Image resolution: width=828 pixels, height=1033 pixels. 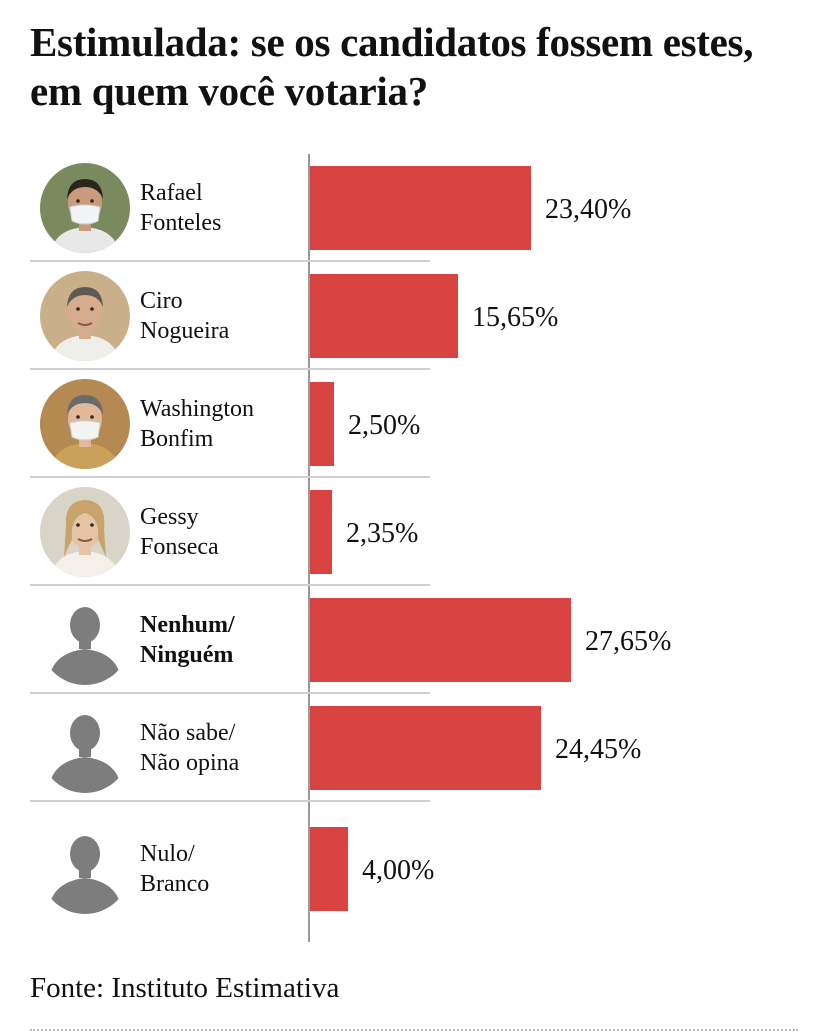 I want to click on category-label: Não sabe/ Não opina, so click(x=190, y=748).